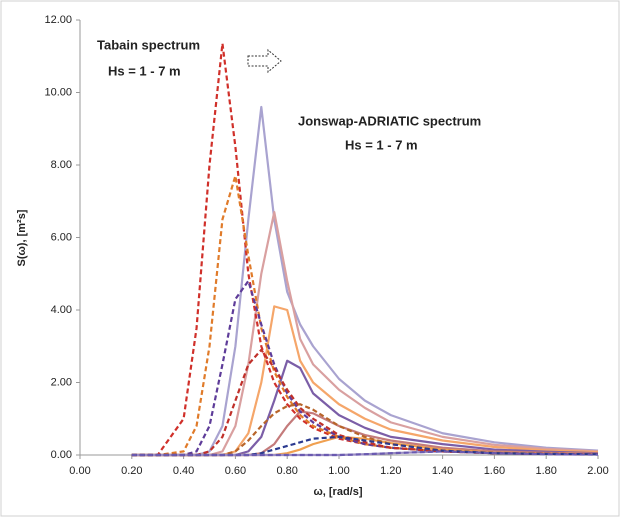  I want to click on y-axis-label: S(ω), [m²s], so click(22, 237).